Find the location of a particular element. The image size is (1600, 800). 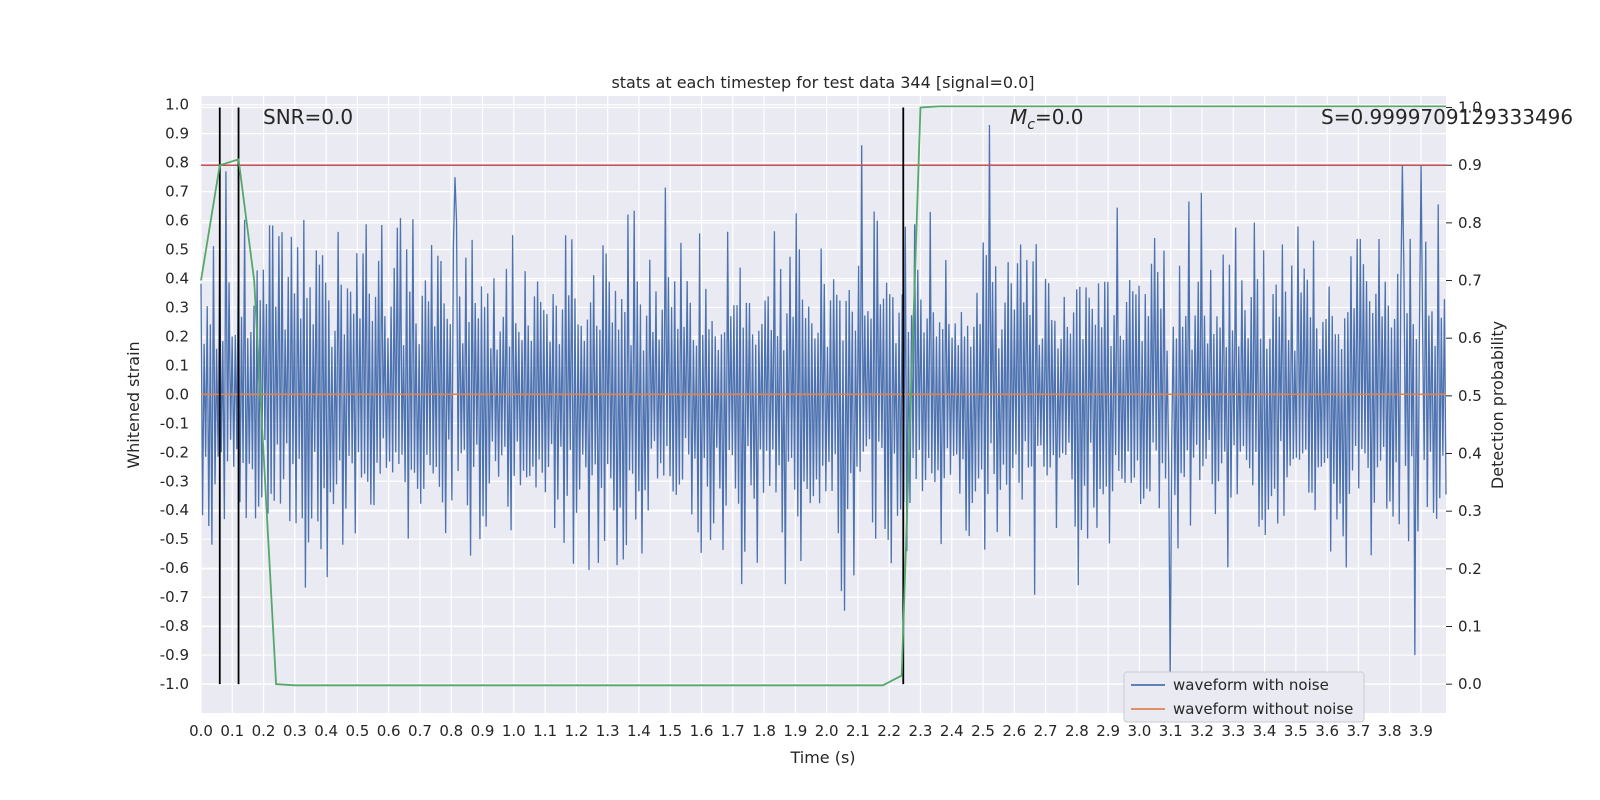

y-tick-label: 0.2 is located at coordinates (177, 336).